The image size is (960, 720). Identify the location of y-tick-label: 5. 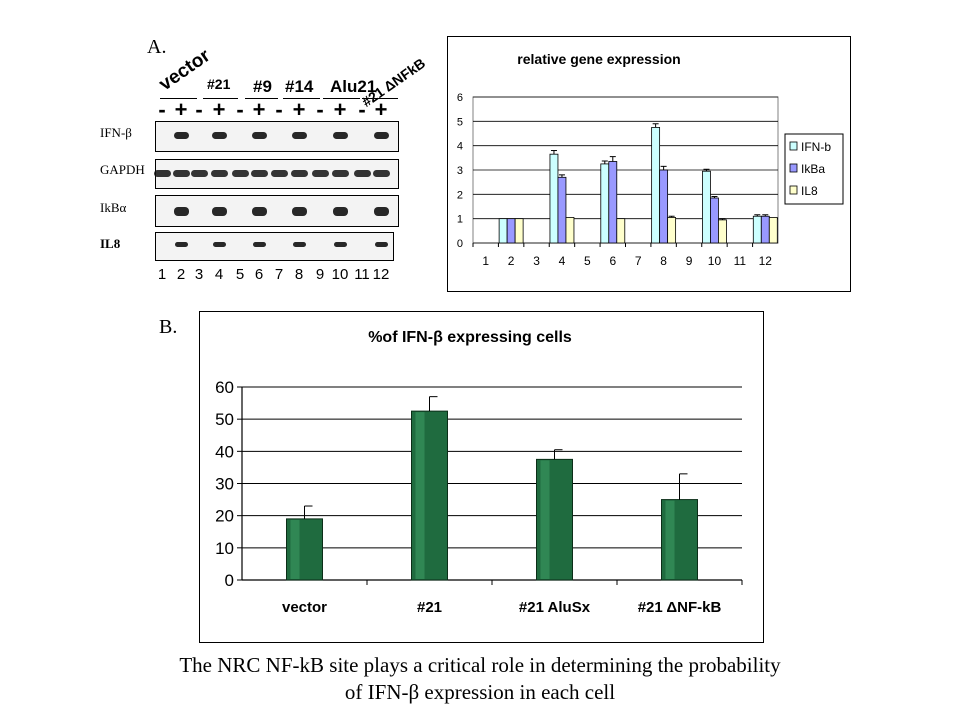
(460, 122).